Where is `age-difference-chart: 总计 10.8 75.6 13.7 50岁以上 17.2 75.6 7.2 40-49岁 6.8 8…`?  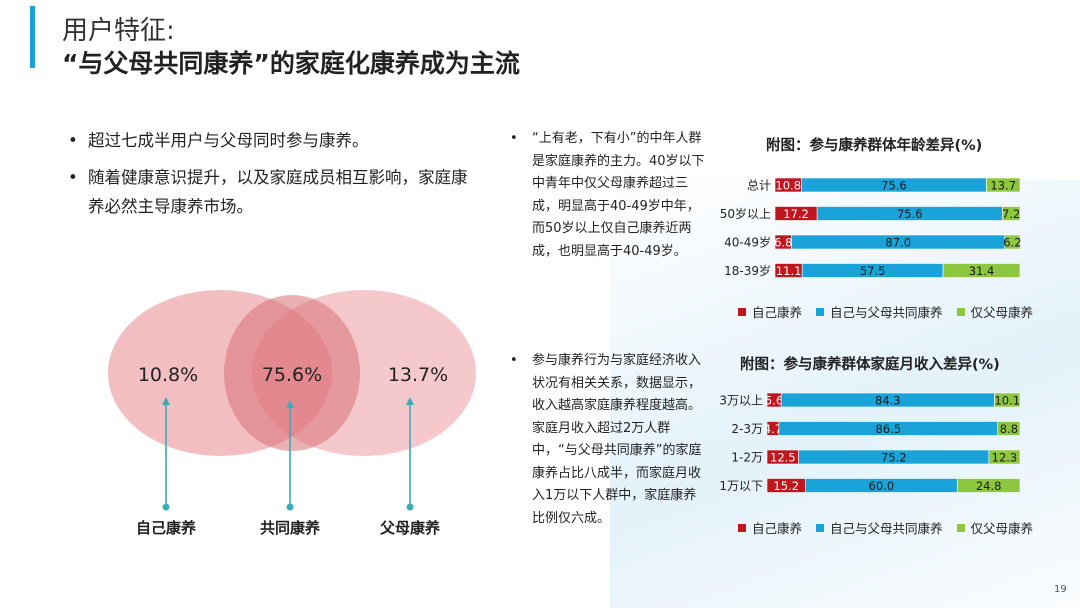 age-difference-chart: 总计 10.8 75.6 13.7 50岁以上 17.2 75.6 7.2 40-49岁 6.8 8… is located at coordinates (871, 227).